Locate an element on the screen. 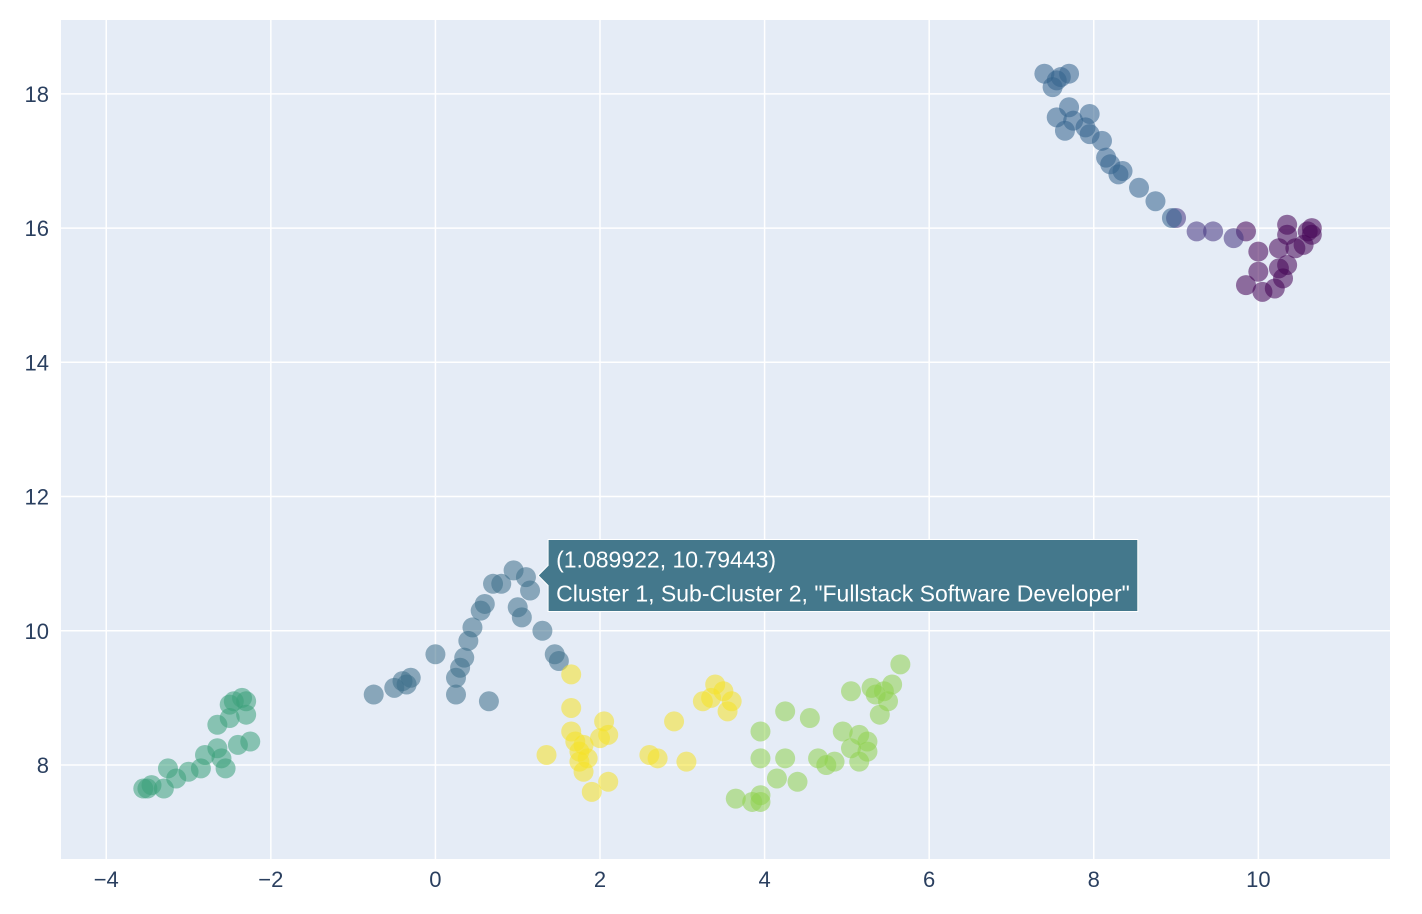 Image resolution: width=1422 pixels, height=914 pixels. y-tick-label: 14 is located at coordinates (37, 362).